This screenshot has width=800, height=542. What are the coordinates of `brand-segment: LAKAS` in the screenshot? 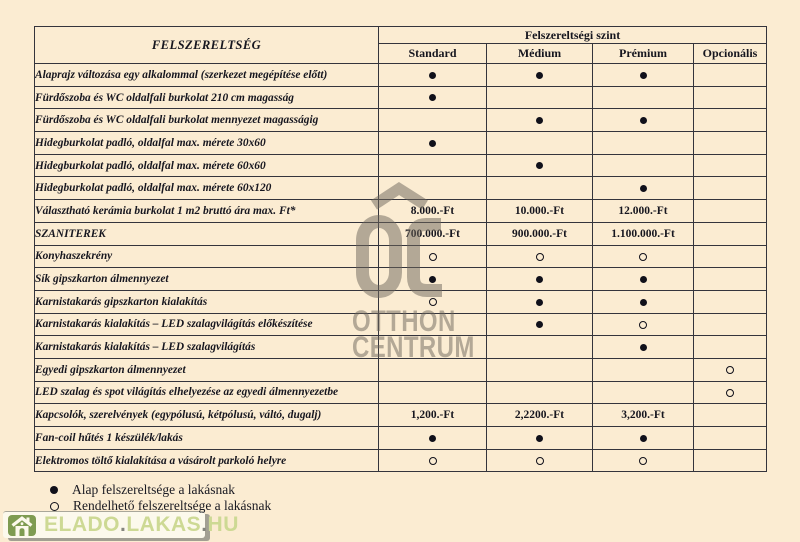 It's located at (164, 524).